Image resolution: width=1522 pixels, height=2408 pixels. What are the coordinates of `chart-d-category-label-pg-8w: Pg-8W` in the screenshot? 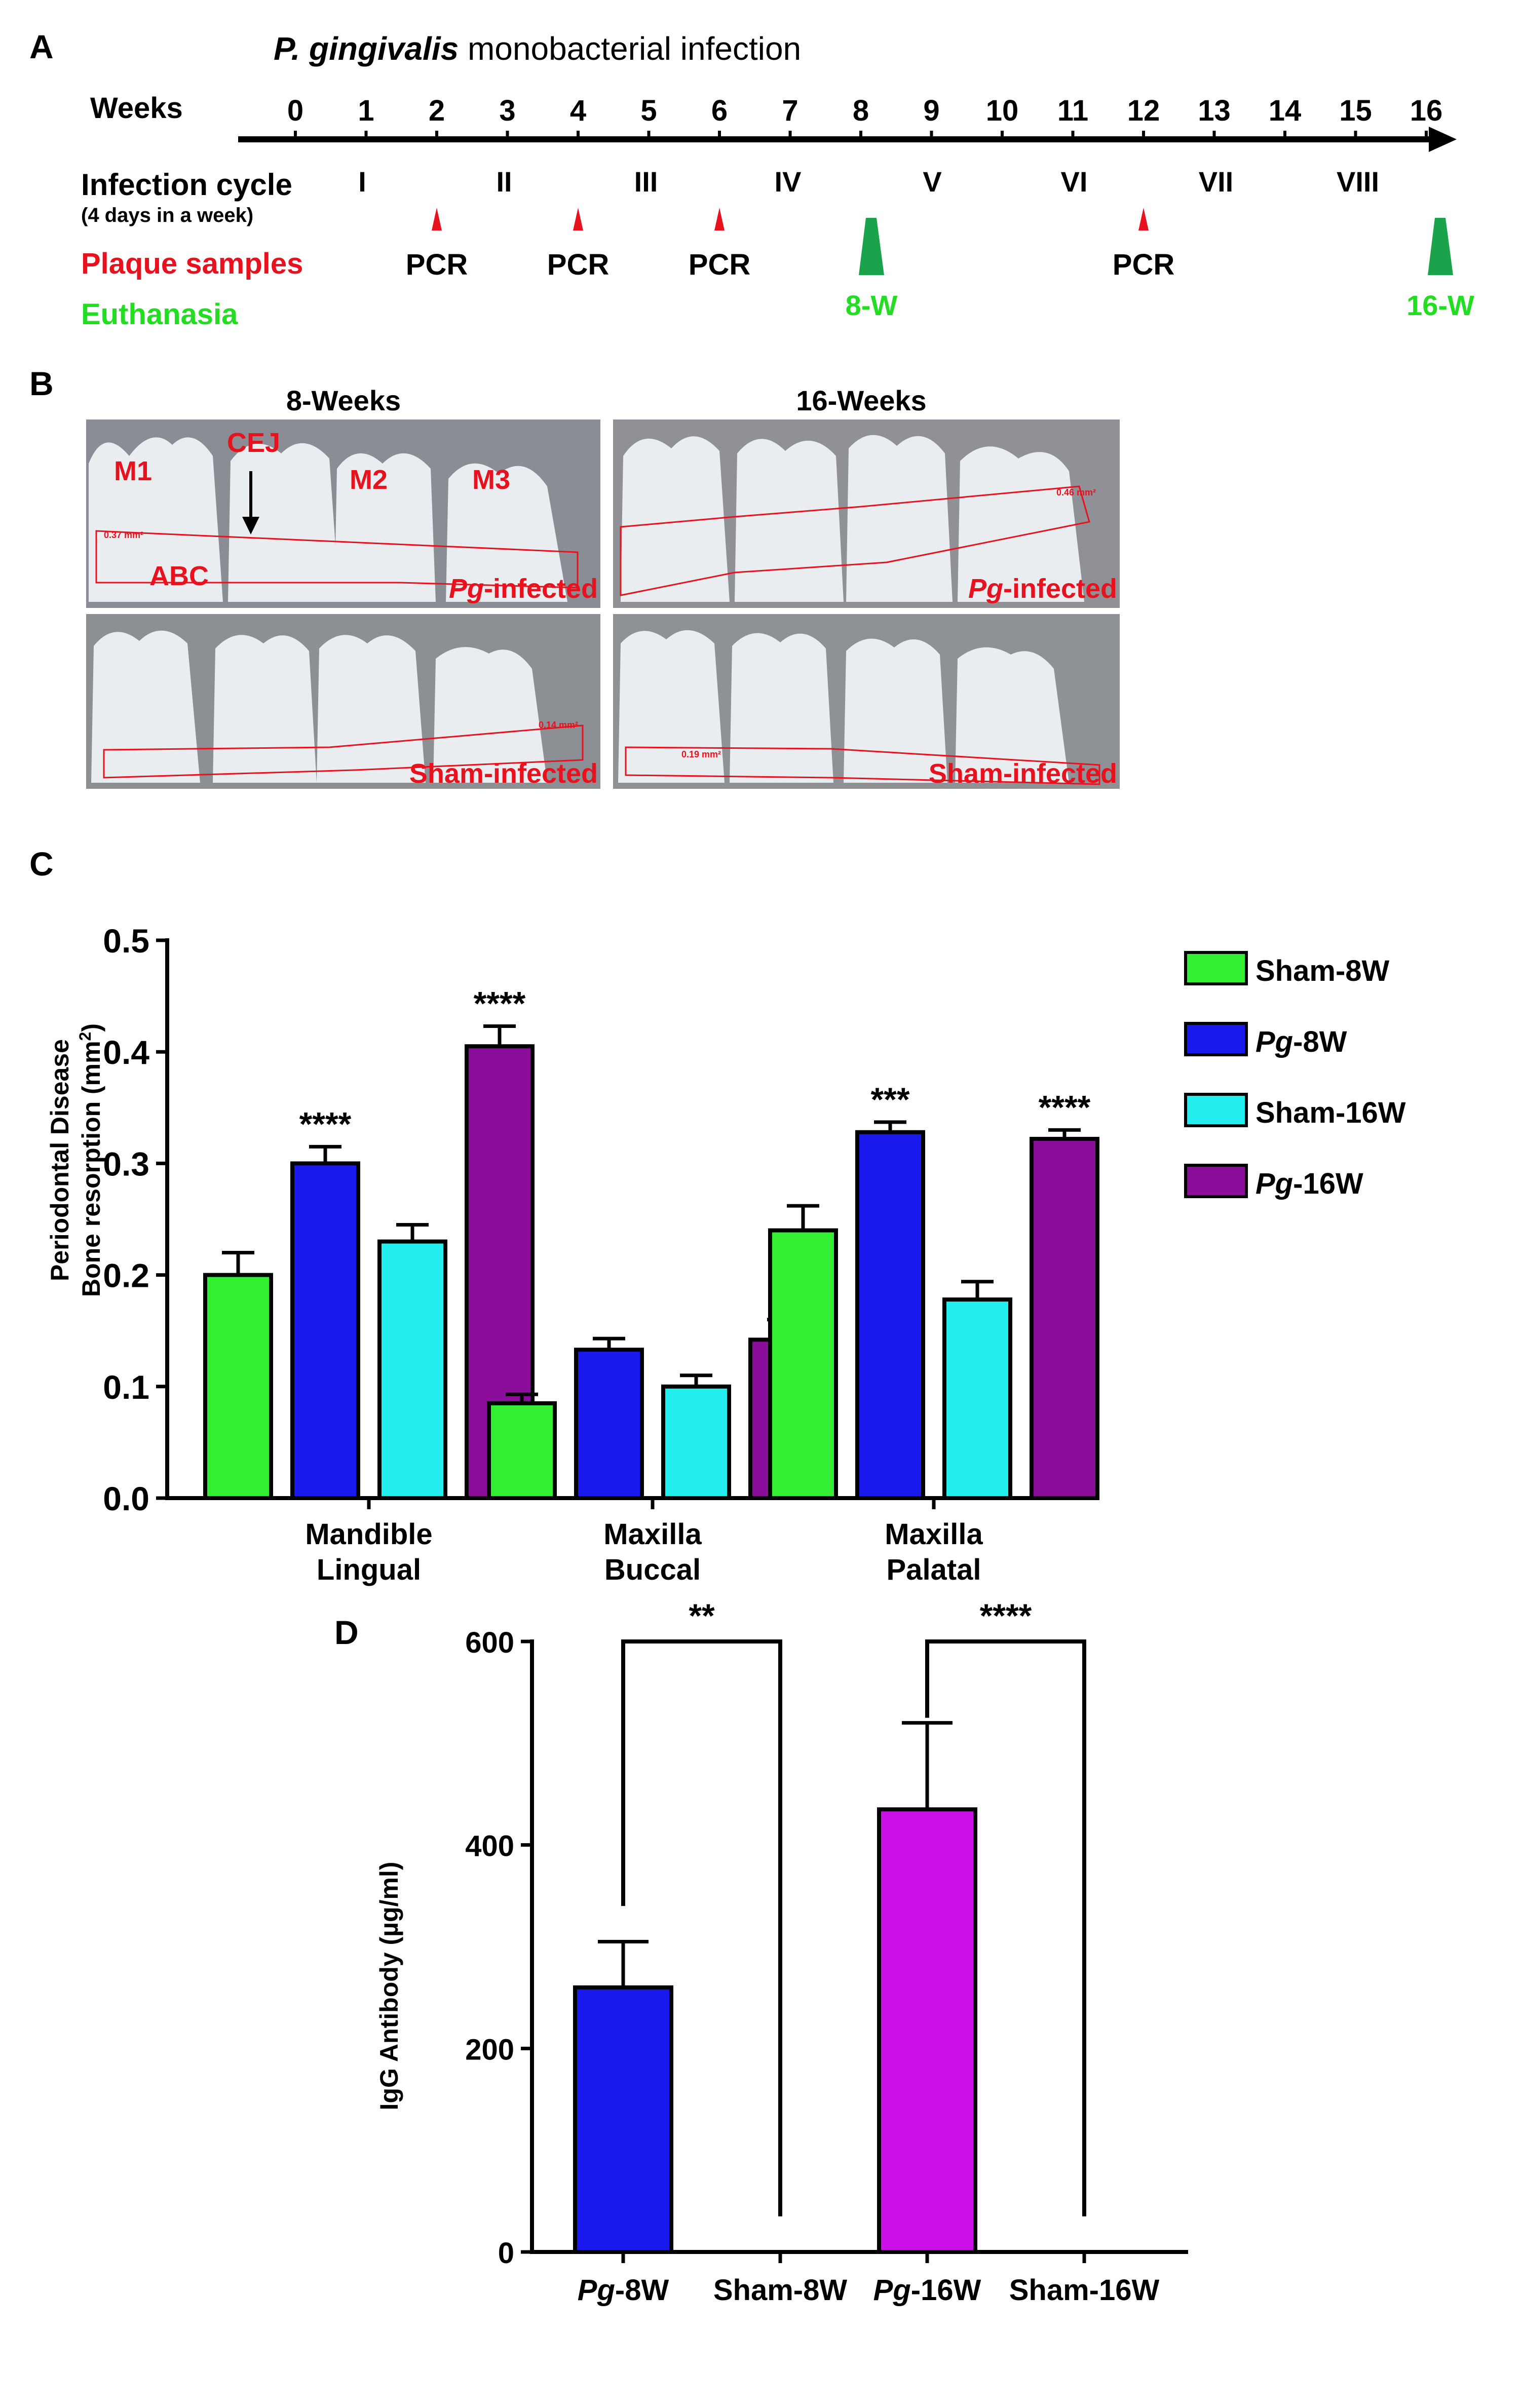 It's located at (623, 2290).